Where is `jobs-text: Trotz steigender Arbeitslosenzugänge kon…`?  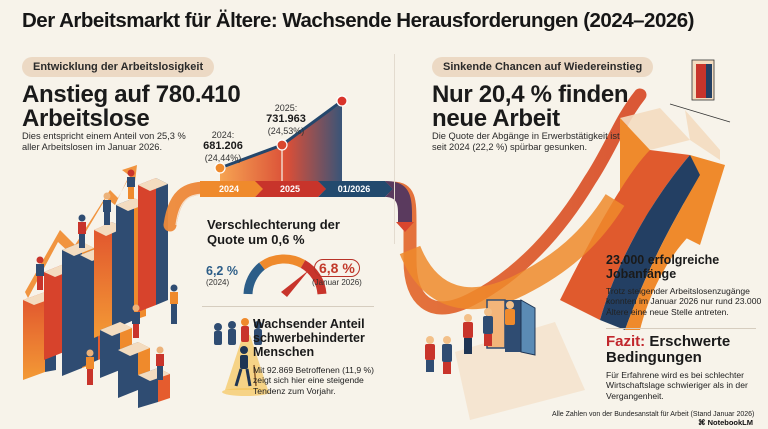
jobs-text: Trotz steigender Arbeitslosenzugänge kon… is located at coordinates (686, 301).